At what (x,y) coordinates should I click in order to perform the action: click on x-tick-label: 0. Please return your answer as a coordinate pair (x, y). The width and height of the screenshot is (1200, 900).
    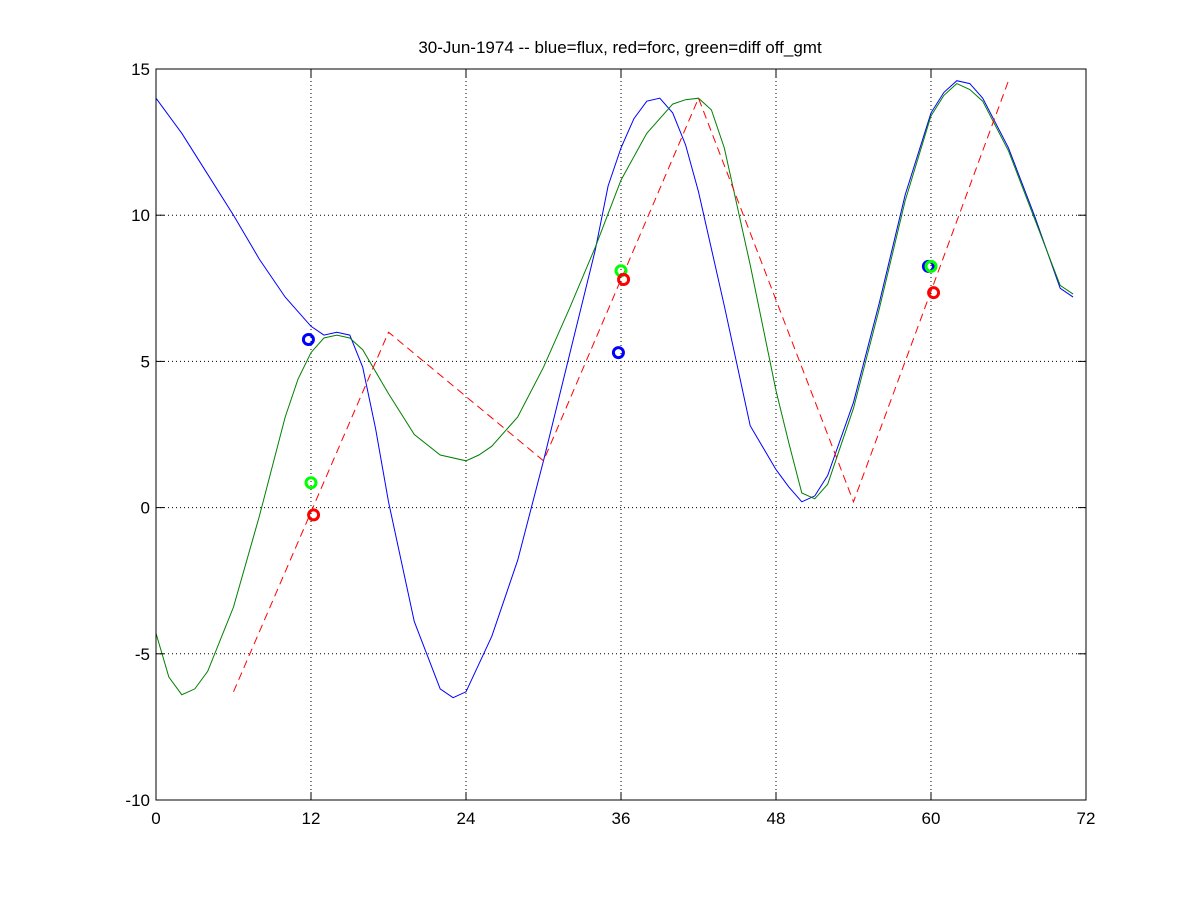
    Looking at the image, I should click on (155, 818).